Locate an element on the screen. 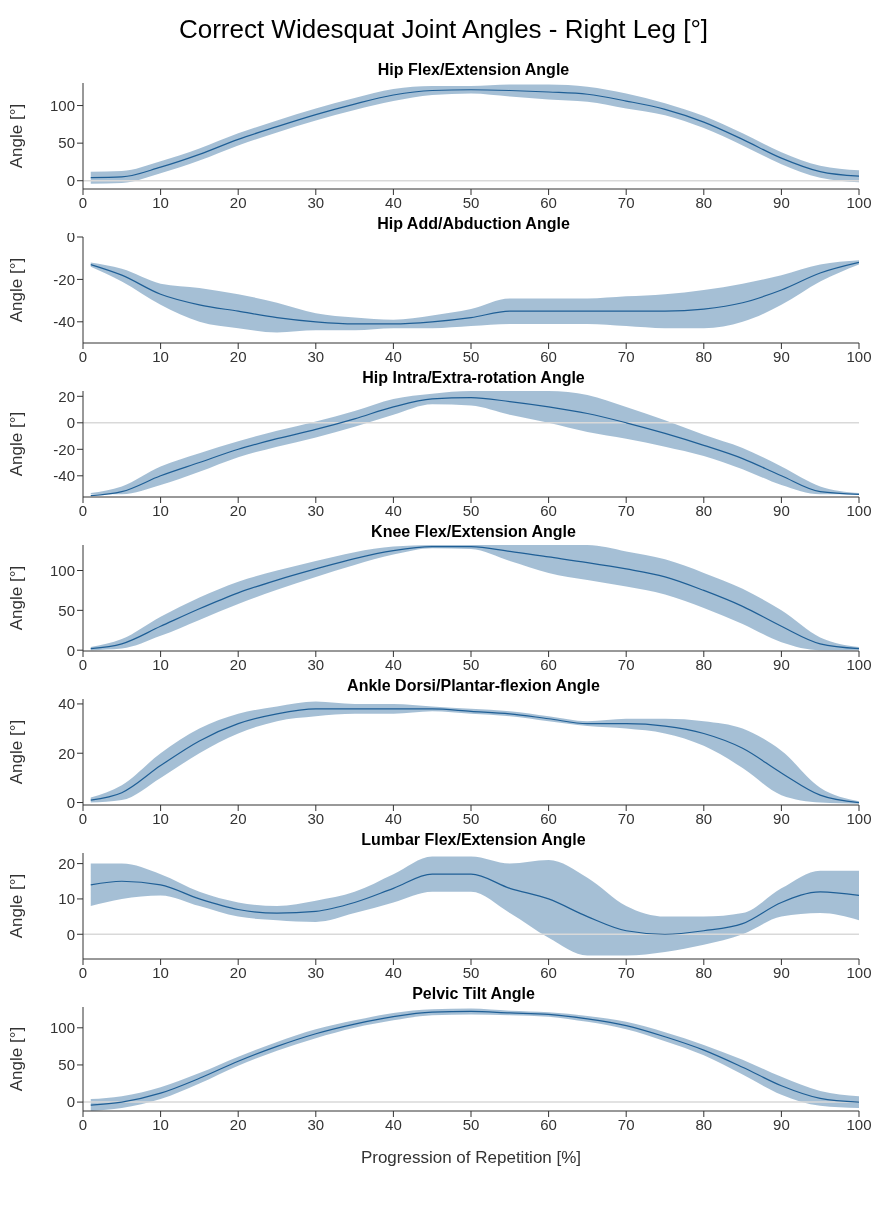 Image resolution: width=887 pixels, height=1224 pixels. y-tick-label: 40 is located at coordinates (66, 704).